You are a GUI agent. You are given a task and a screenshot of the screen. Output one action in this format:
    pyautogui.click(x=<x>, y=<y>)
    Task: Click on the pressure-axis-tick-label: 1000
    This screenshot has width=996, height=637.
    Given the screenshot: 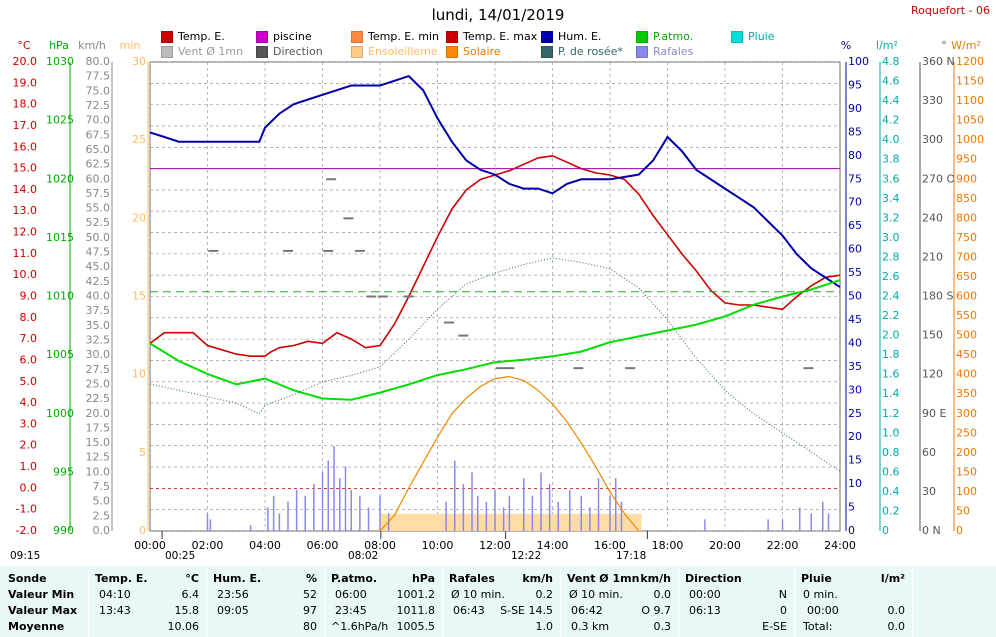 What is the action you would take?
    pyautogui.click(x=60, y=413)
    